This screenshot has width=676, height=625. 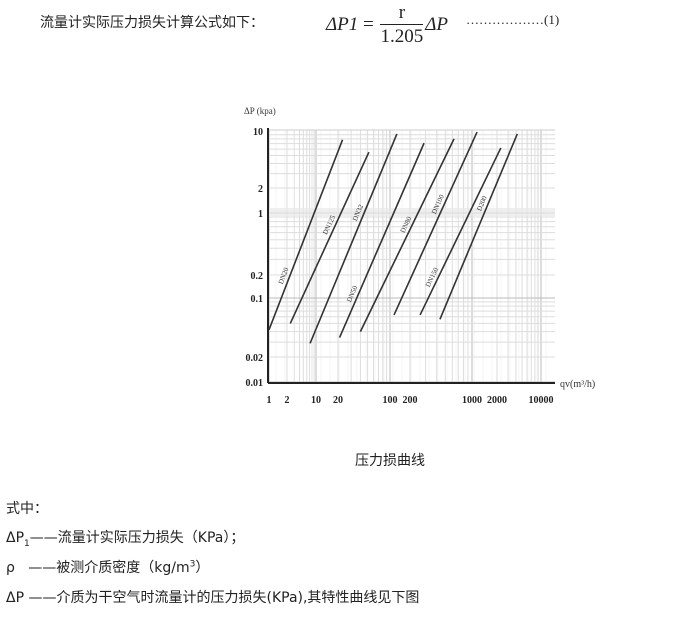 I want to click on series-line-d200, so click(x=479, y=226).